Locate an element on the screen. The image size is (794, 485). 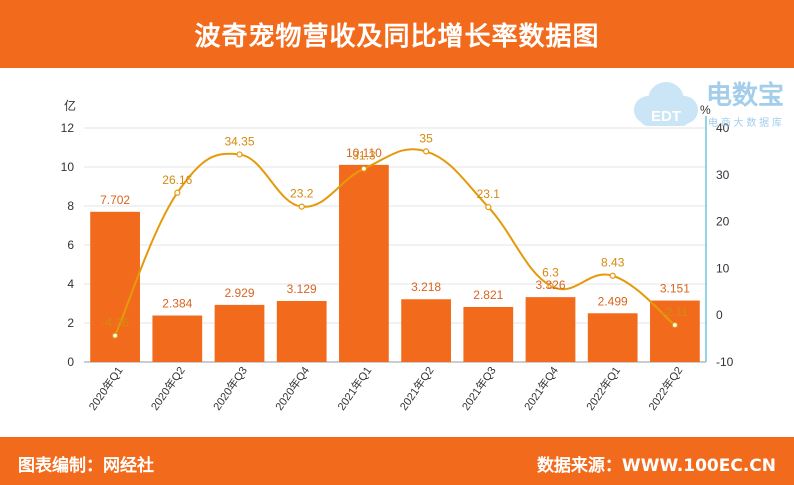
x-tick-label: 2020年Q3 is located at coordinates (230, 388).